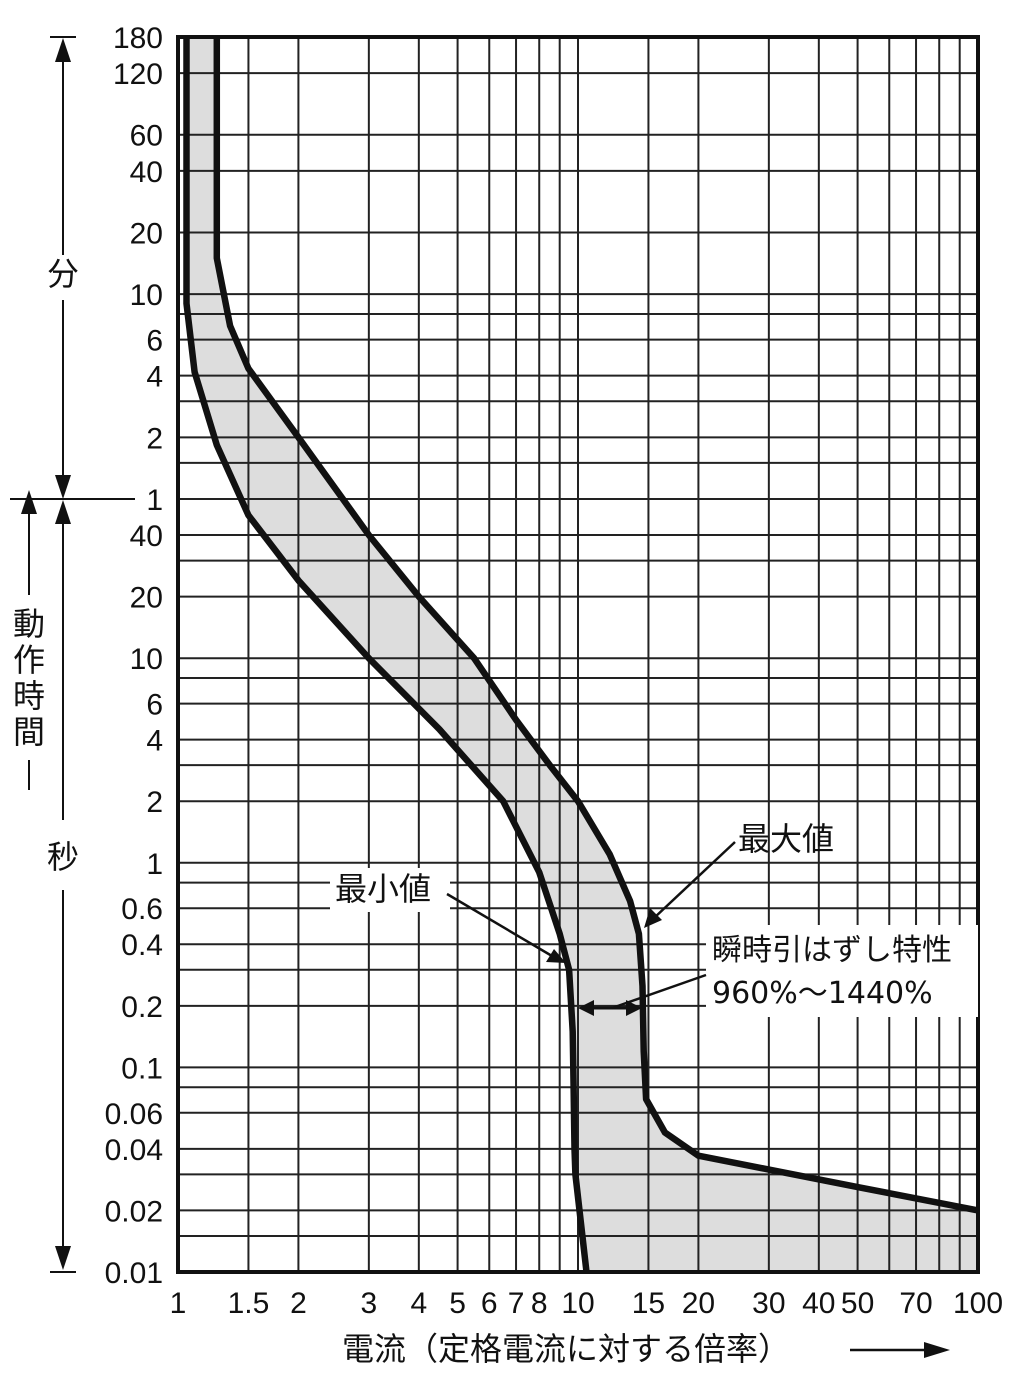 This screenshot has height=1386, width=1024. Describe the element at coordinates (577, 1303) in the screenshot. I see `x-tick-label: 10` at that location.